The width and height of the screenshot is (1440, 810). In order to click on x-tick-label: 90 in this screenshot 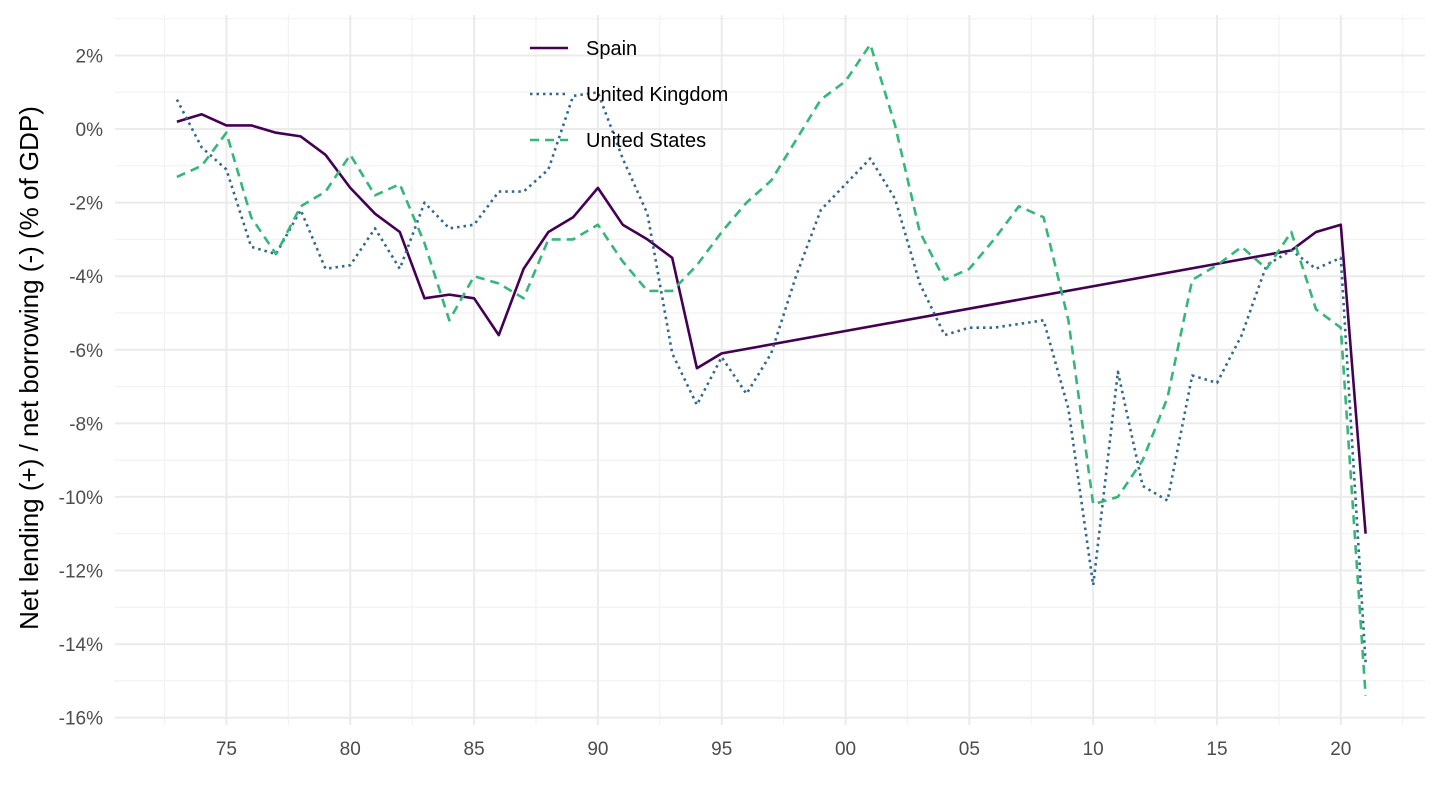, I will do `click(597, 749)`.